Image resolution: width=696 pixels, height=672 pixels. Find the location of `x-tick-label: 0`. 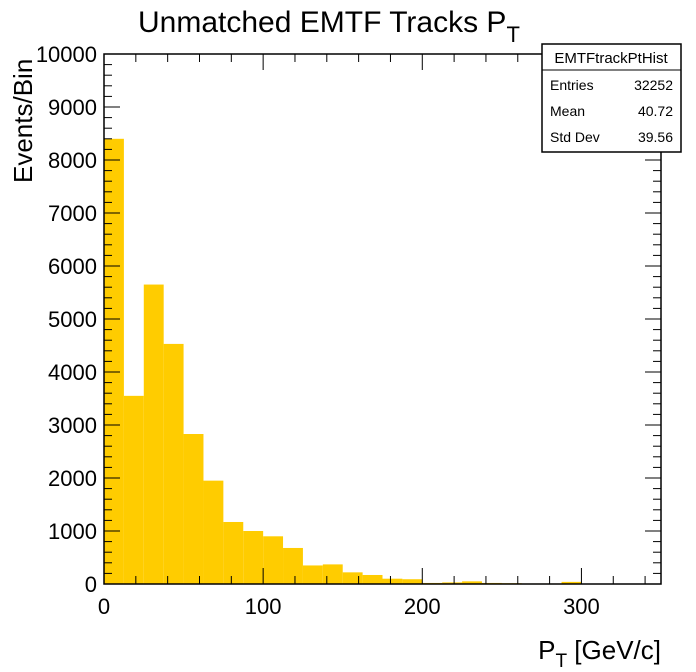

x-tick-label: 0 is located at coordinates (104, 606).